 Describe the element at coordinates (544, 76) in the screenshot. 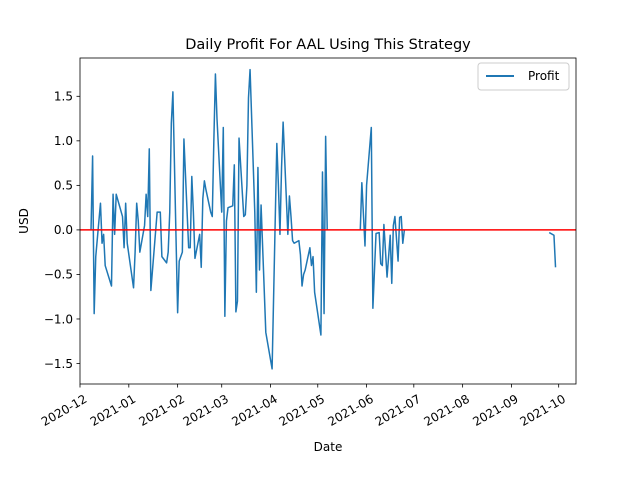

I see `legend-label-profit: Profit` at that location.